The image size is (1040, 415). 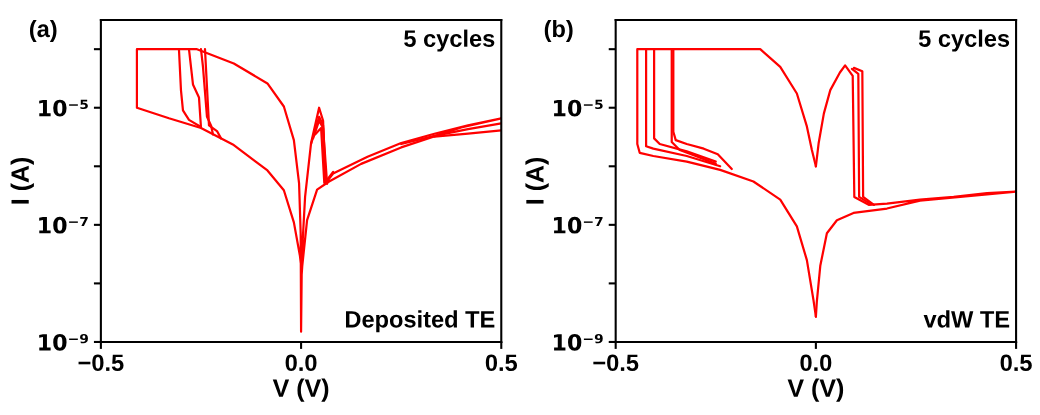 I want to click on chart-title: (a), so click(x=43, y=30).